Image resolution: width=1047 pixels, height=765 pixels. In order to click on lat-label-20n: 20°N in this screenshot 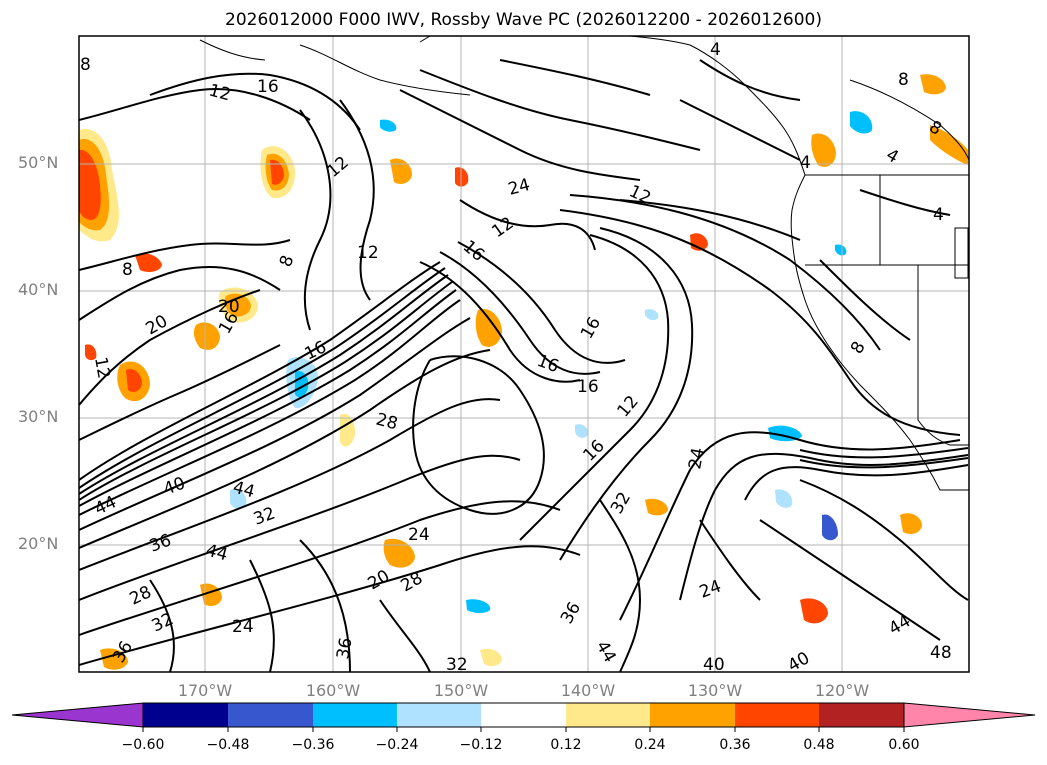, I will do `click(38, 543)`.